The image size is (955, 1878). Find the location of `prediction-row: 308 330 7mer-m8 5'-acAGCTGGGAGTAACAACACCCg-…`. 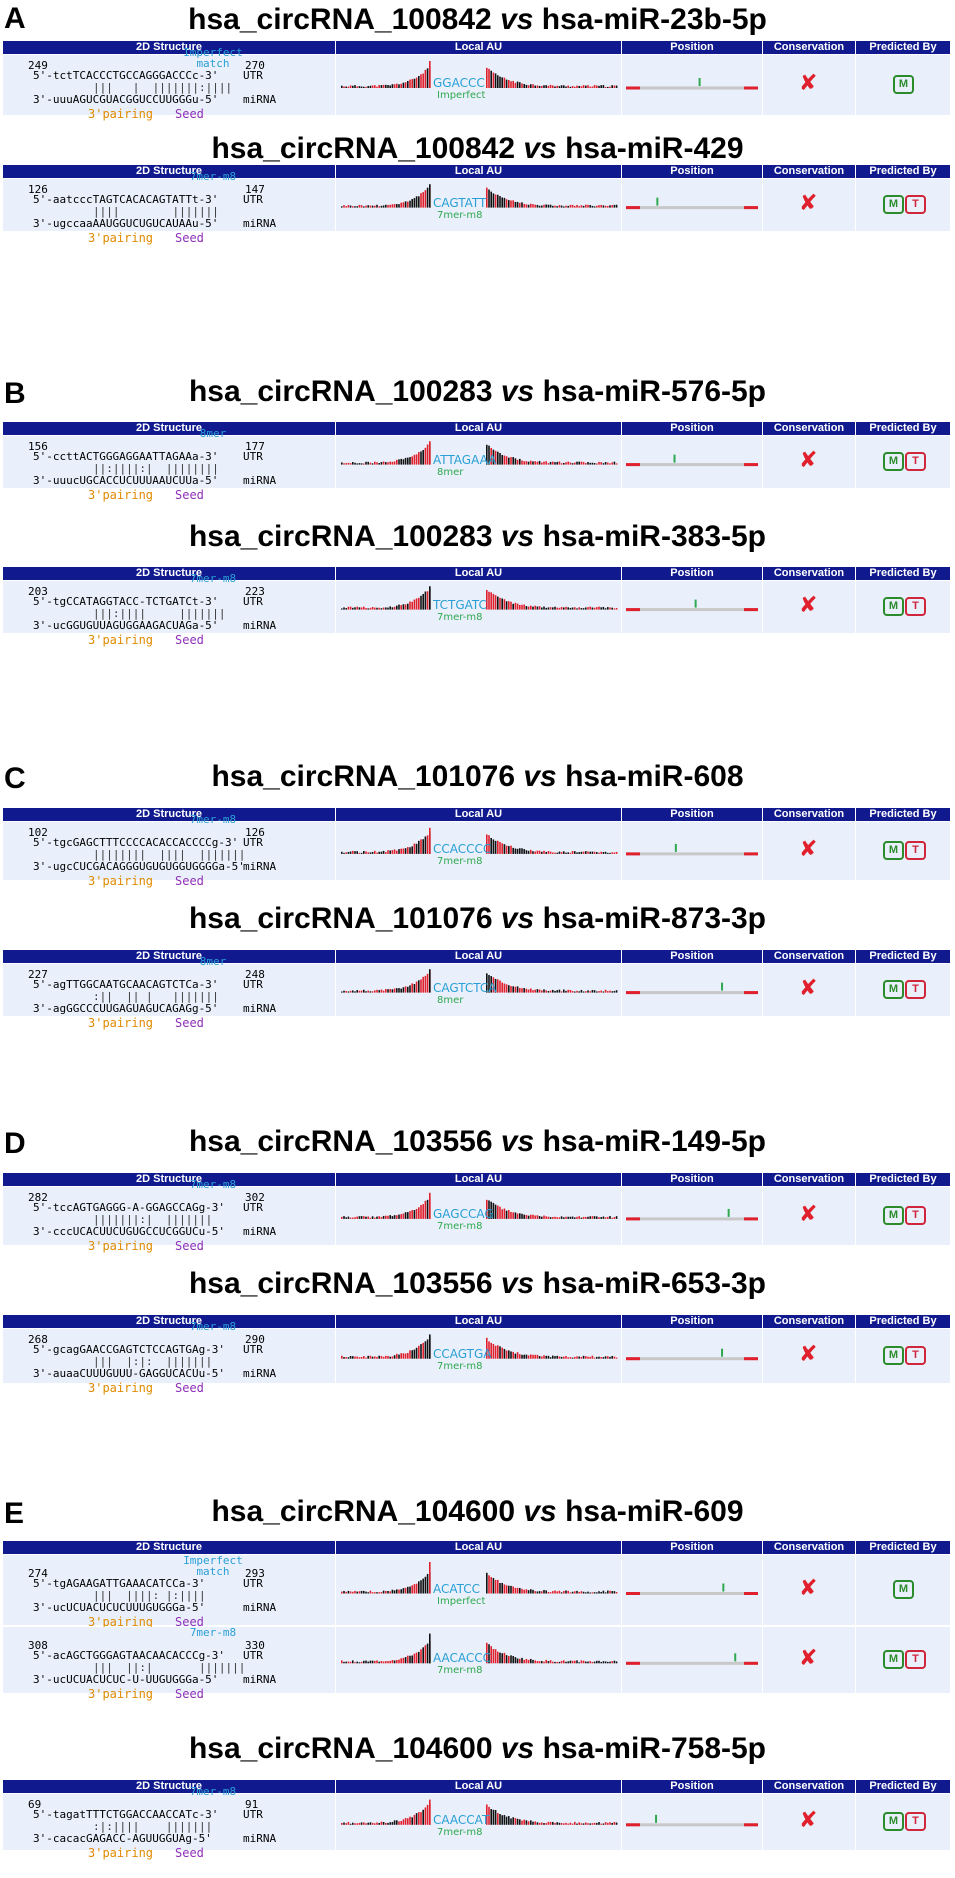

prediction-row: 308 330 7mer-m8 5'-acAGCTGGGAGTAACAACACCCg-… is located at coordinates (477, 1664).